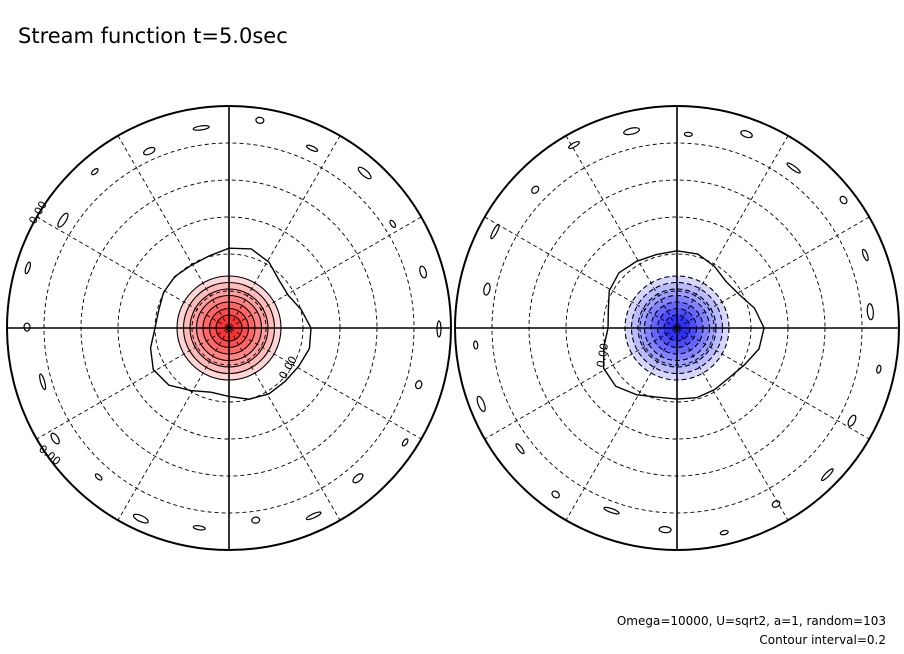  I want to click on right-meridian-line, so click(677, 328).